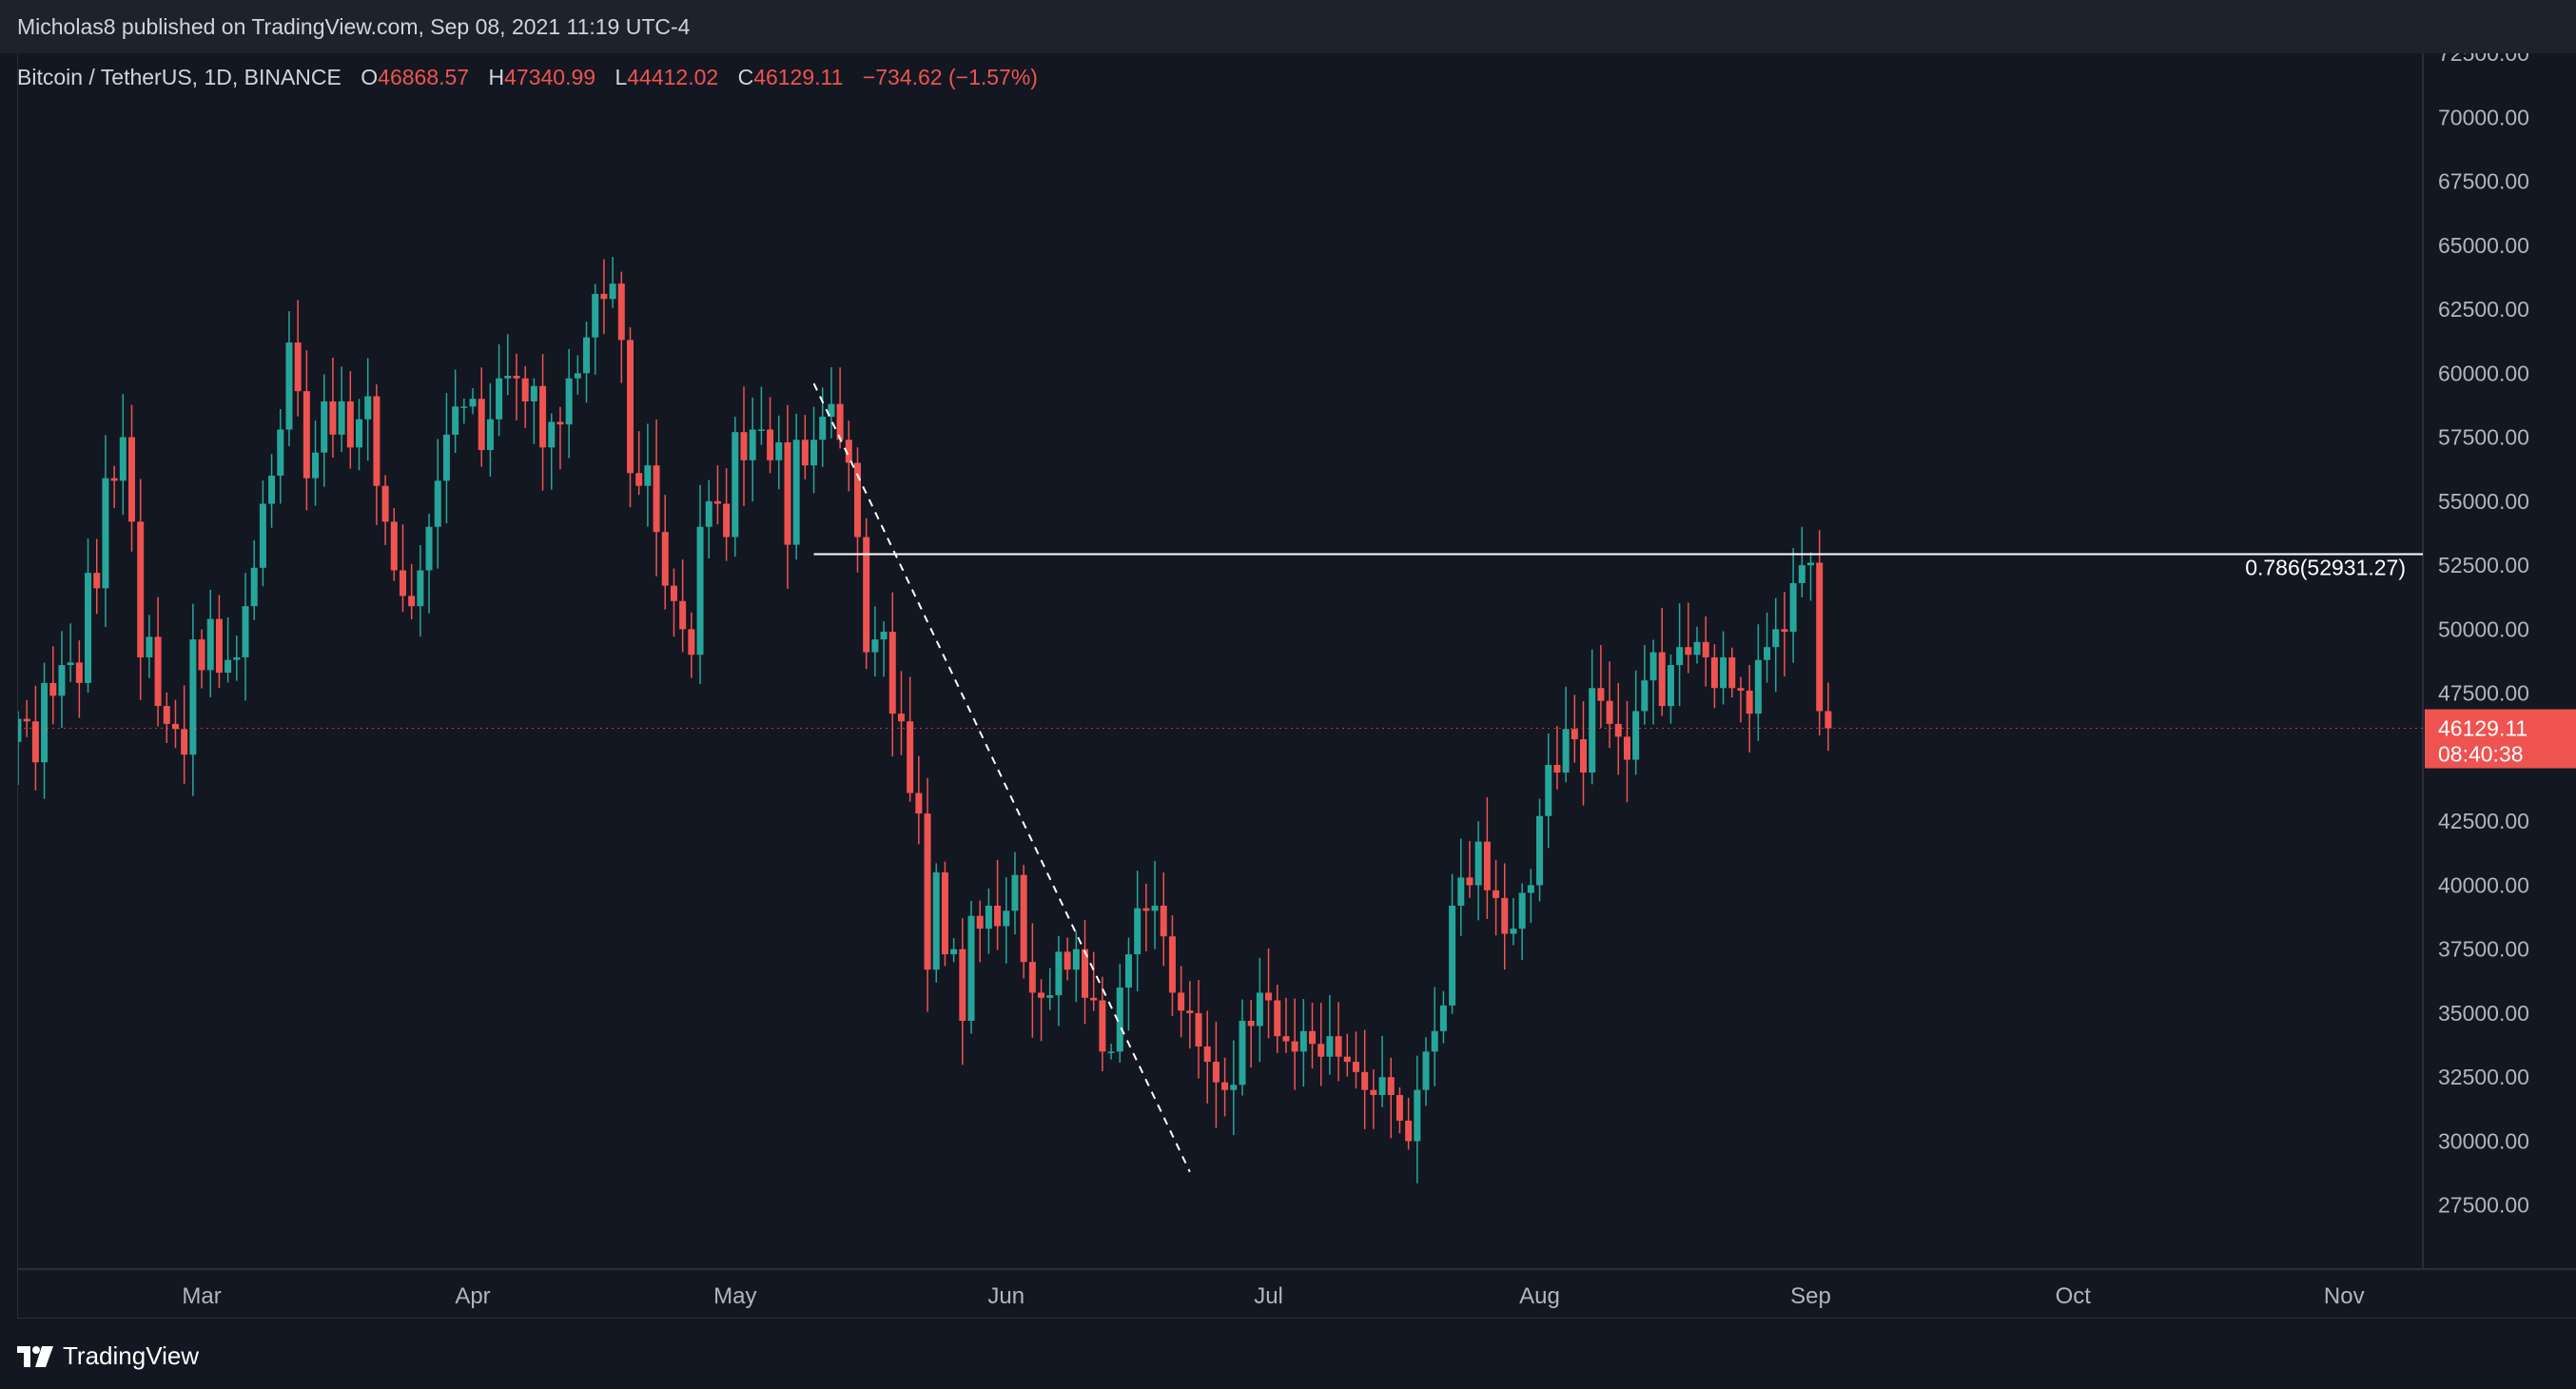 The image size is (2576, 1389). Describe the element at coordinates (2484, 821) in the screenshot. I see `y-tick-label: 42500.00` at that location.